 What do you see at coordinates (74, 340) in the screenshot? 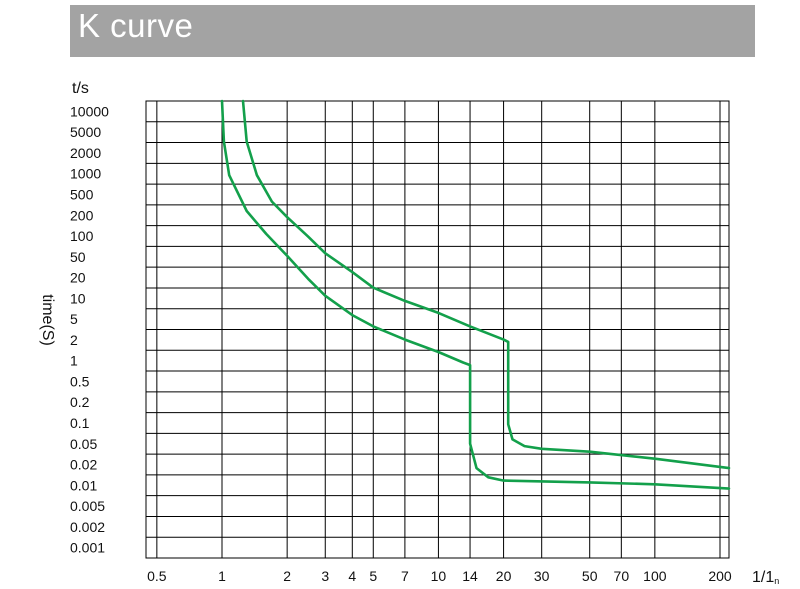
I see `y-tick-label: 2` at bounding box center [74, 340].